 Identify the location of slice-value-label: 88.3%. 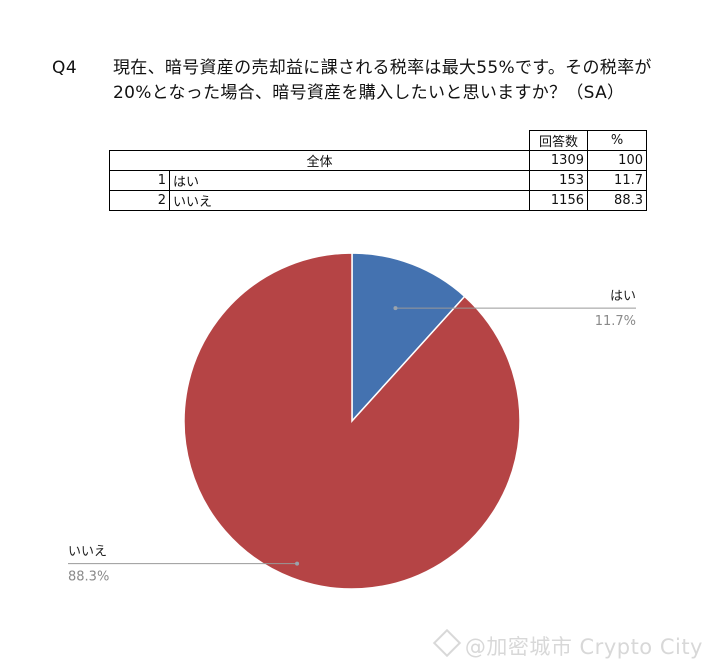
(88, 577).